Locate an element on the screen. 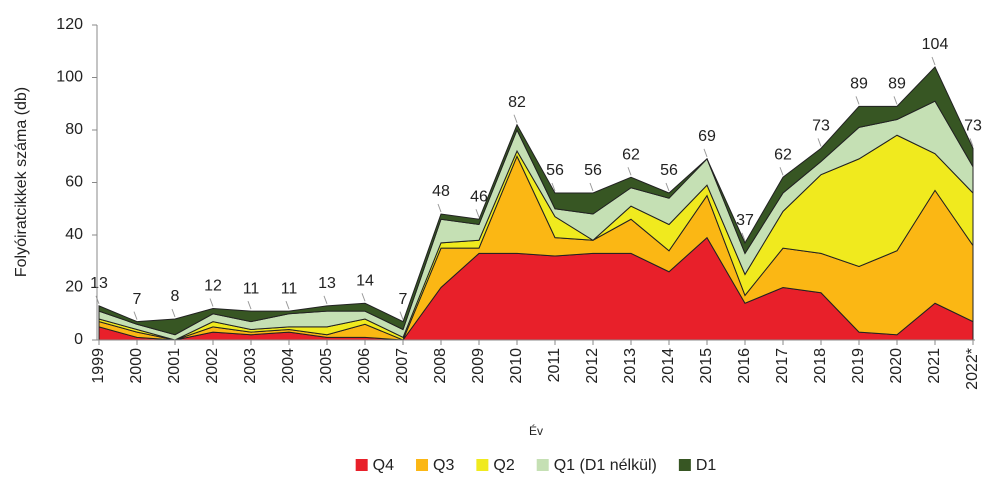 The height and width of the screenshot is (489, 983). y-axis-title: Folyóiratcikkek száma (db) is located at coordinates (21, 182).